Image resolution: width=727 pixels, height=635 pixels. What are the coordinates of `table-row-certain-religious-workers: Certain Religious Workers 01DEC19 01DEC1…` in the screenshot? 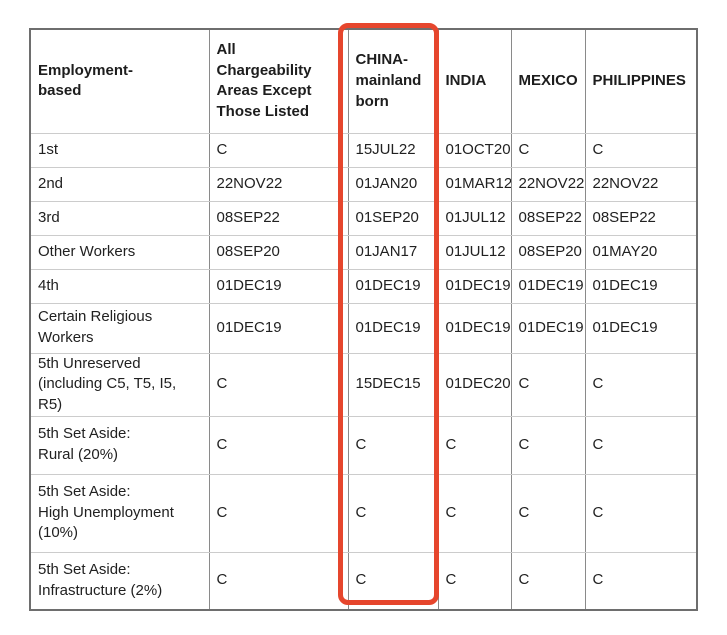 It's located at (363, 328).